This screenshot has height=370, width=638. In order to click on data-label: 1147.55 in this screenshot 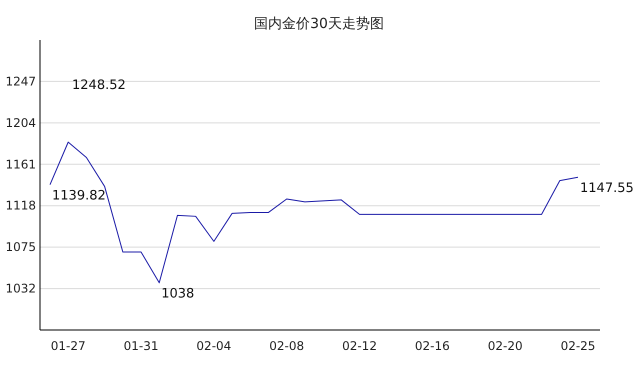, I will do `click(607, 188)`.